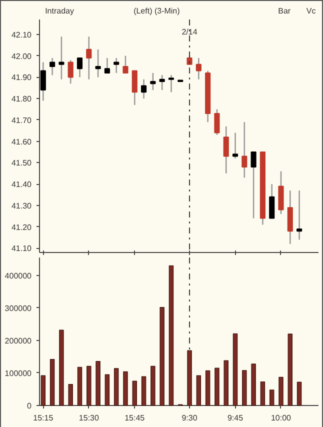 Image resolution: width=323 pixels, height=427 pixels. I want to click on y-tick-label: 0, so click(29, 406).